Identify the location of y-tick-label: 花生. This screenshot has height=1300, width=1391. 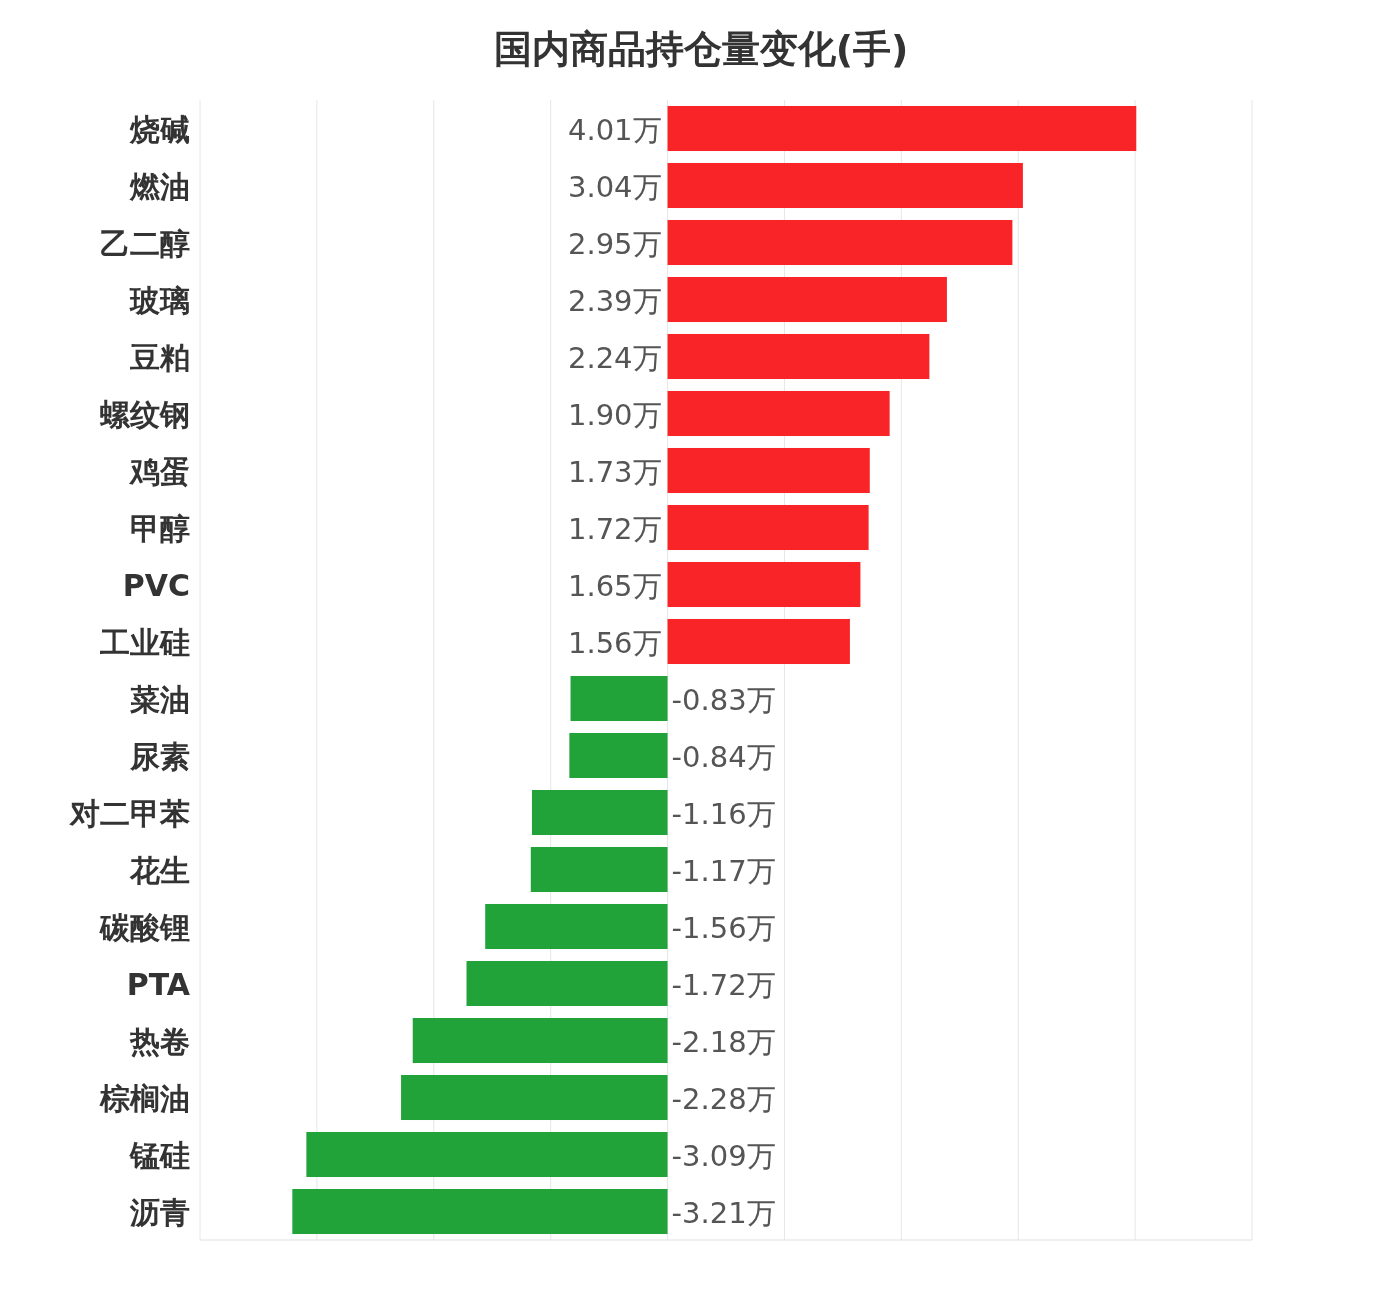
(159, 870).